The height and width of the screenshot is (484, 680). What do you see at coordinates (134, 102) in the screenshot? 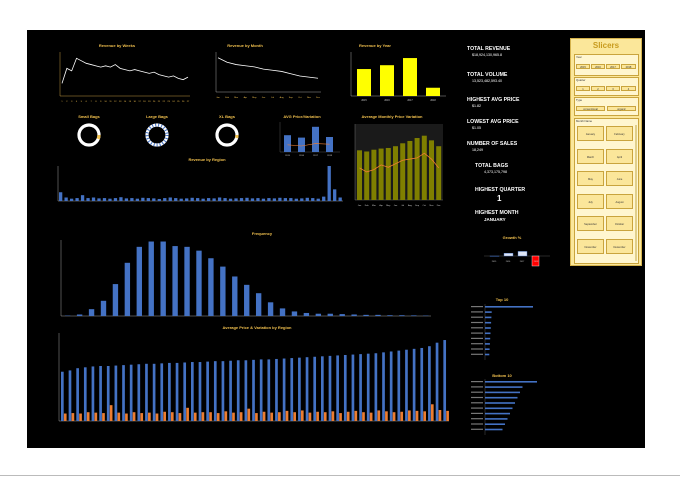
I see `weeks-tick-label: 16` at bounding box center [134, 102].